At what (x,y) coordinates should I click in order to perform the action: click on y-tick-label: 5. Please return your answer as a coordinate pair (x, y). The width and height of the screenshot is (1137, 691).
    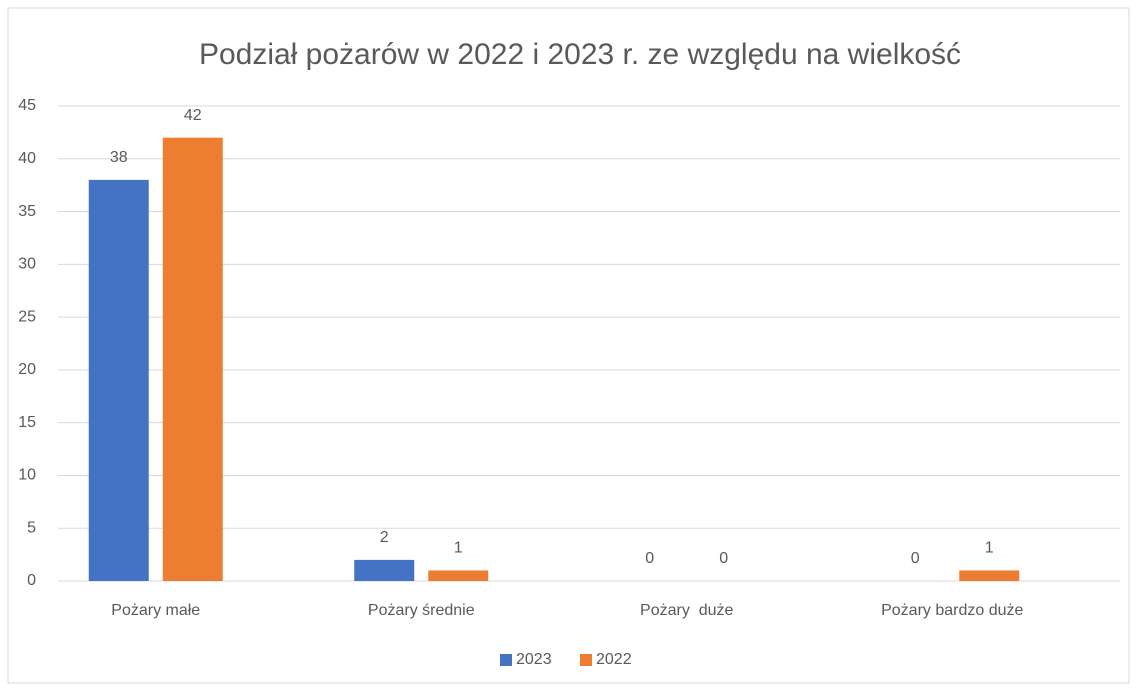
    Looking at the image, I should click on (31, 527).